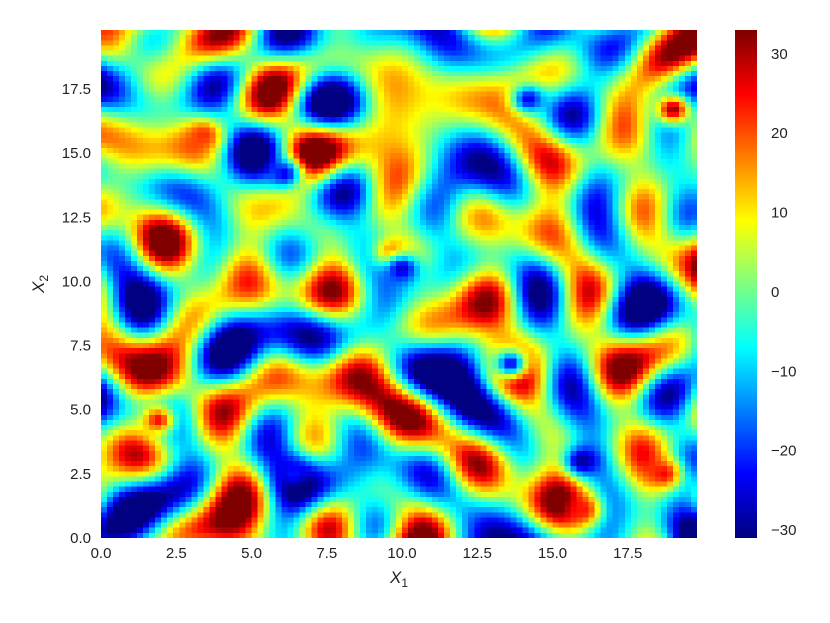  What do you see at coordinates (627, 553) in the screenshot?
I see `x-tick-label: 17.5` at bounding box center [627, 553].